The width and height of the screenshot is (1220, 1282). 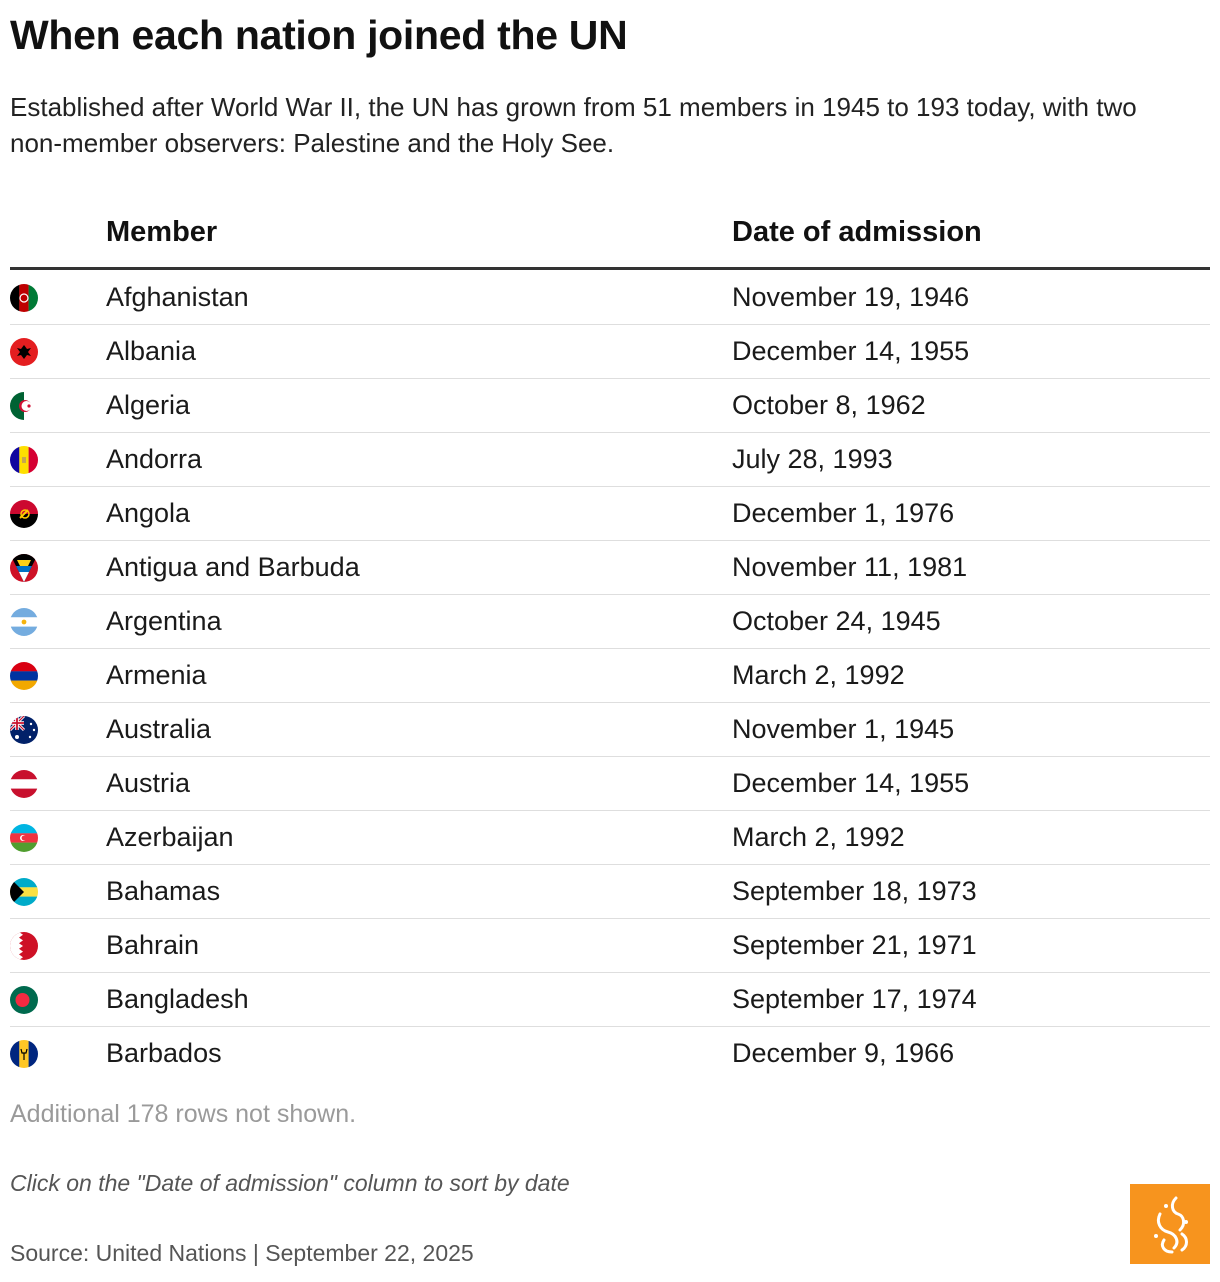 What do you see at coordinates (851, 297) in the screenshot?
I see `date-of-admission-cell: November 19, 1946` at bounding box center [851, 297].